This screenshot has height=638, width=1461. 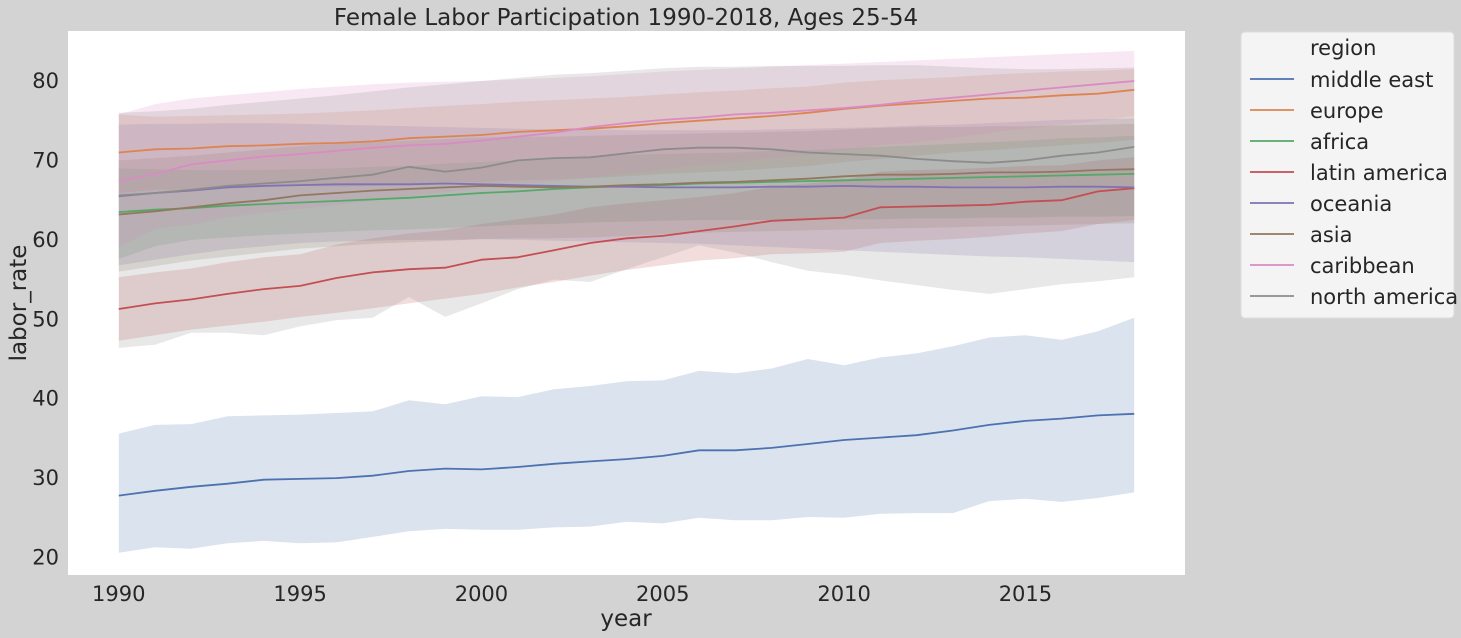 What do you see at coordinates (1384, 297) in the screenshot?
I see `legend-label: north america` at bounding box center [1384, 297].